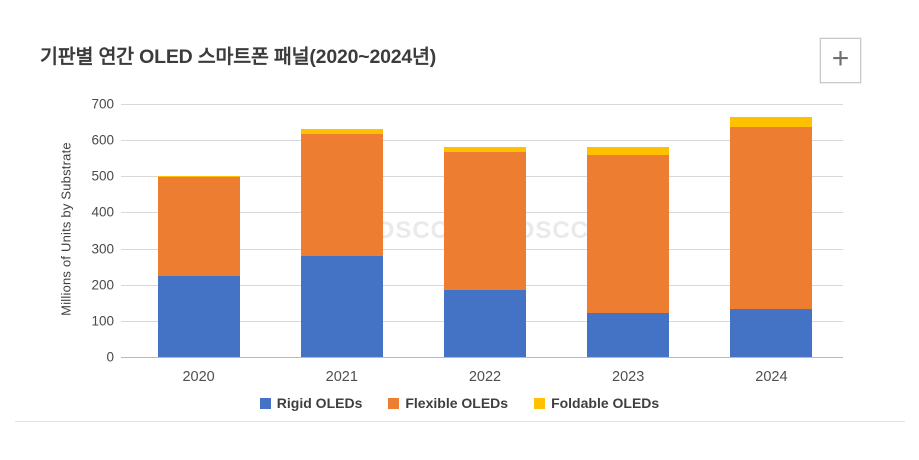 The image size is (919, 460). Describe the element at coordinates (771, 122) in the screenshot. I see `bar-2024-foldable-oleds` at that location.